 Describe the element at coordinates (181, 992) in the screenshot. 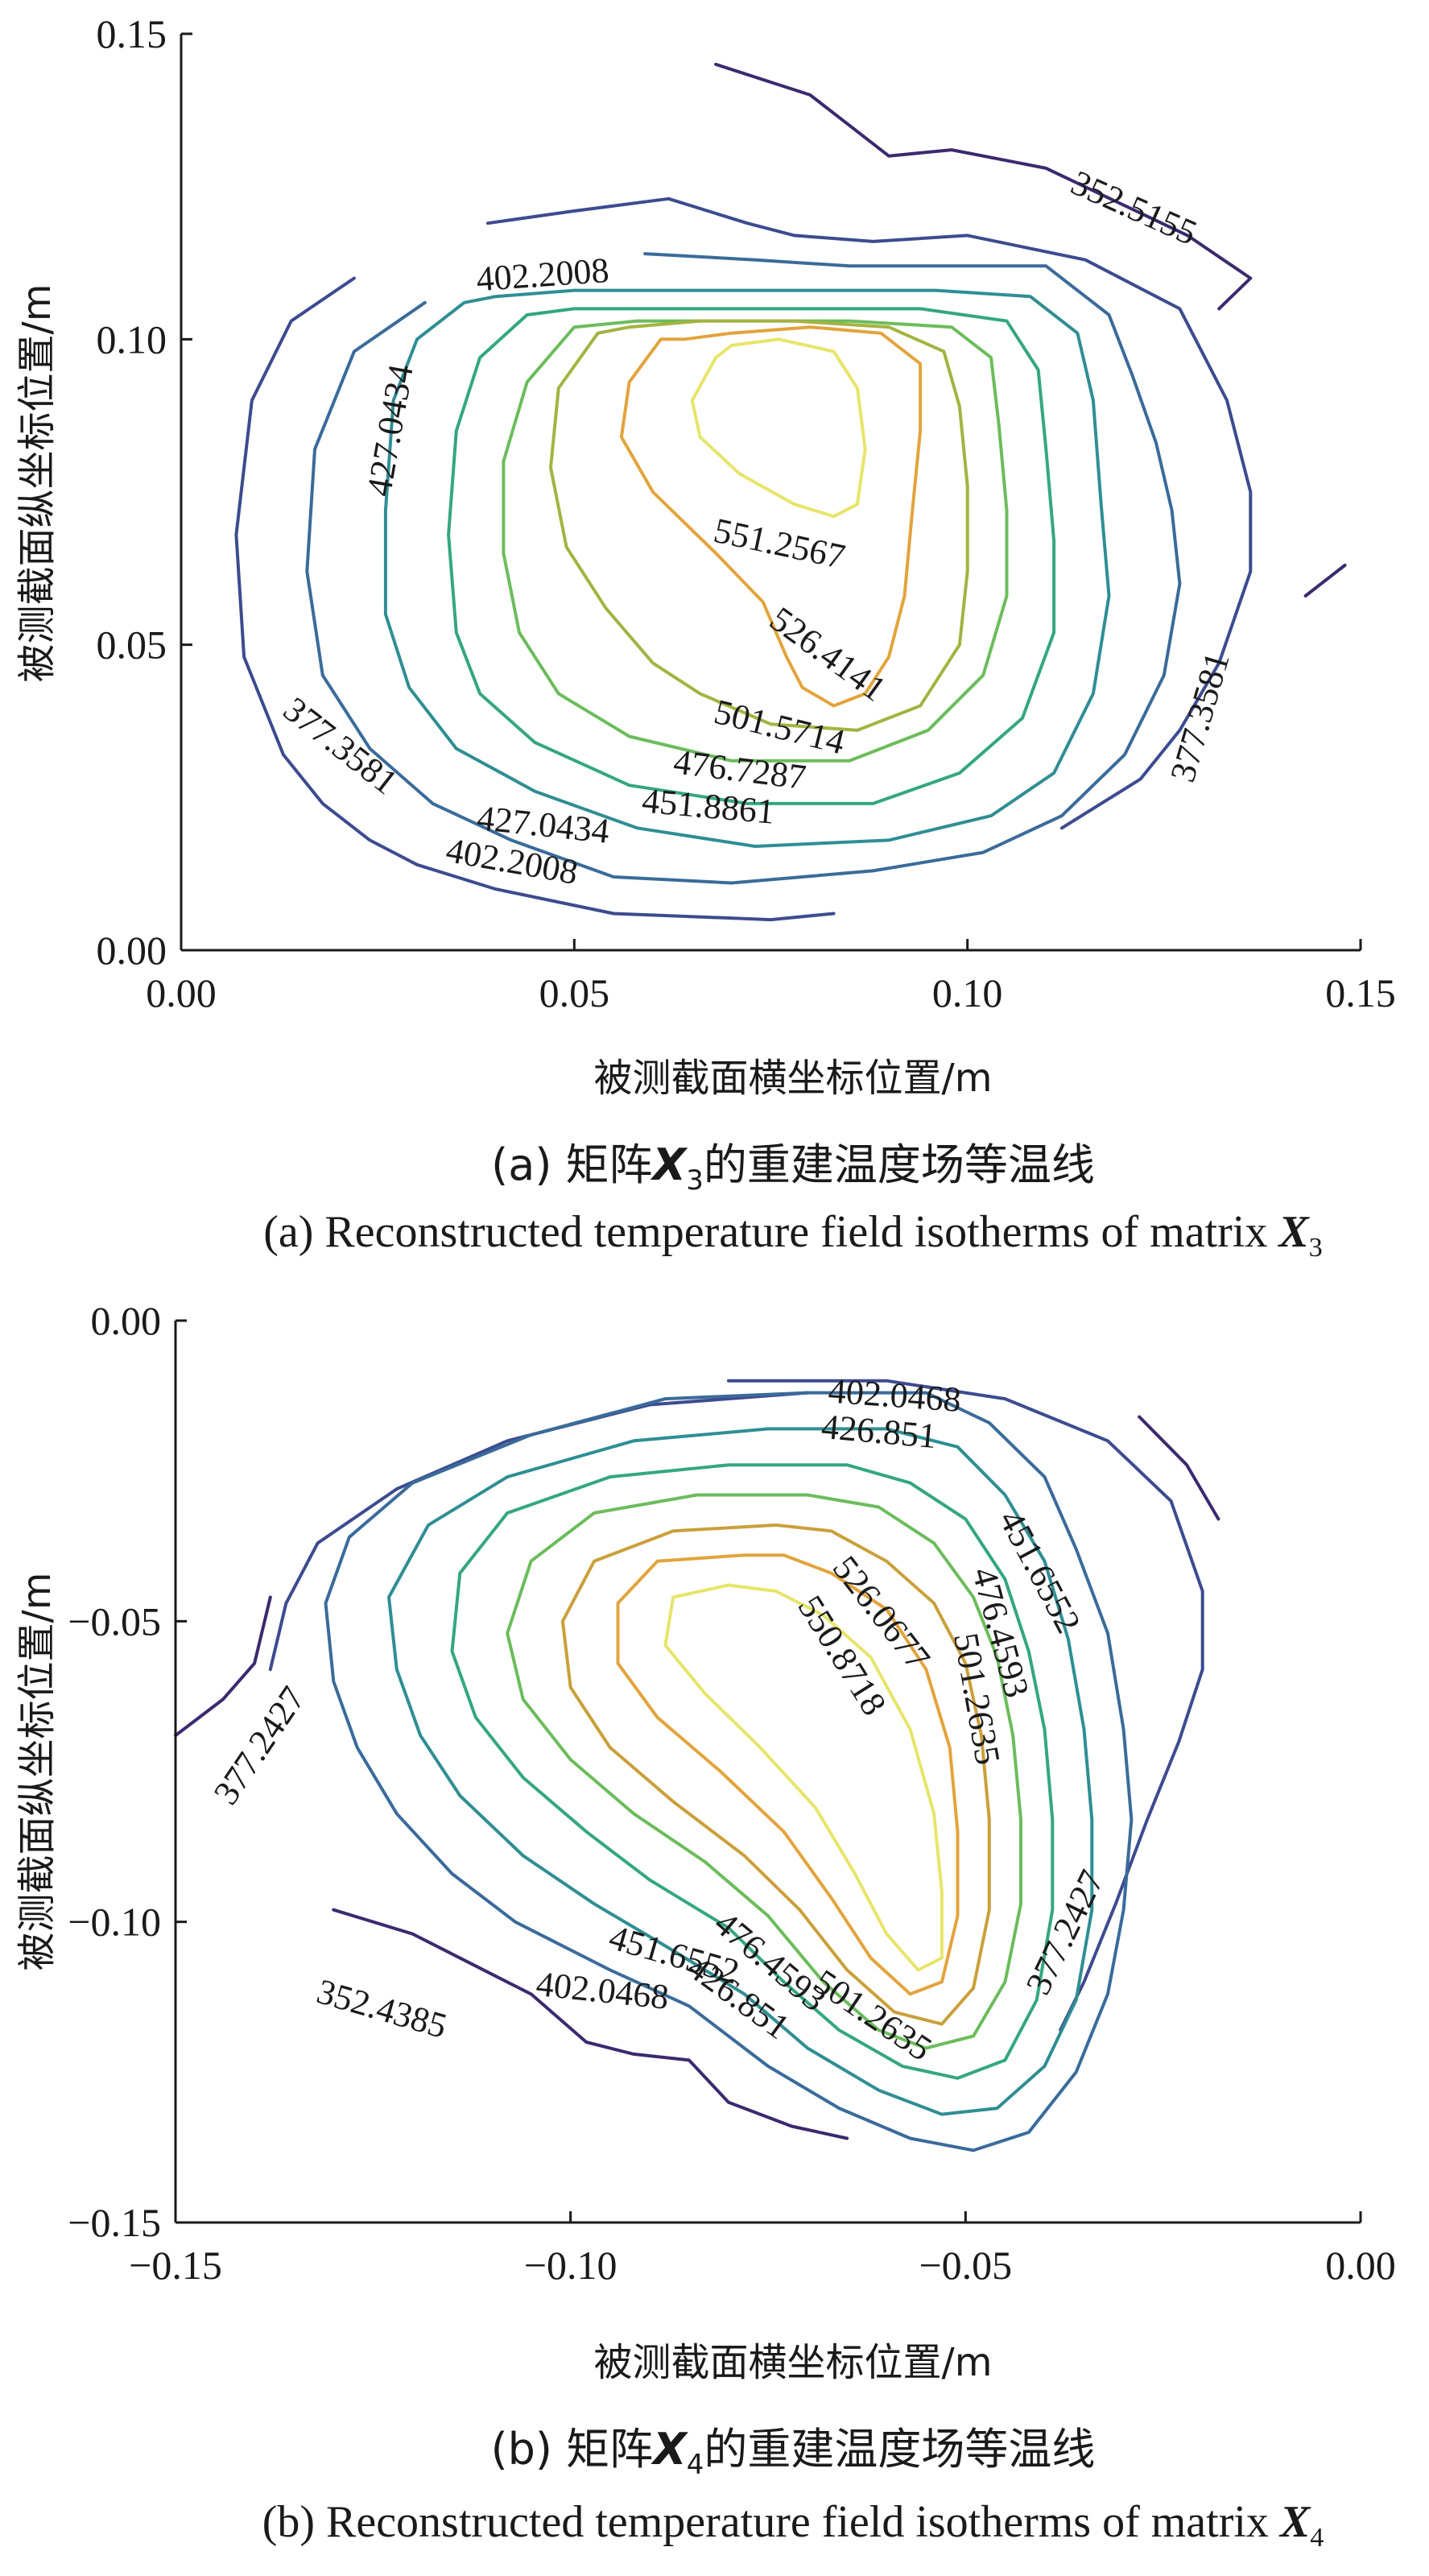

I see `x-tick-label-a-0: 0.00` at that location.